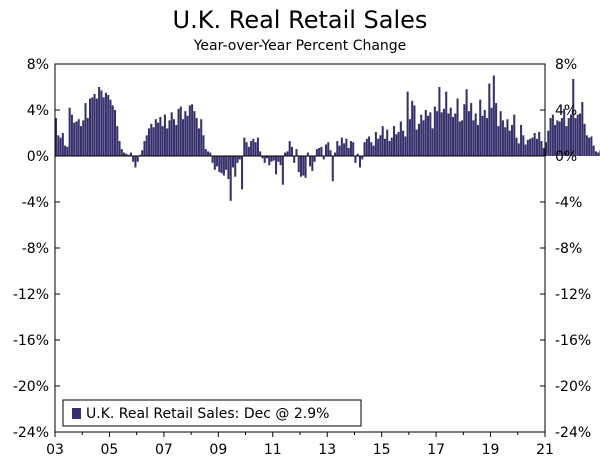 The height and width of the screenshot is (459, 600). What do you see at coordinates (38, 111) in the screenshot?
I see `y-tick-label-left: 4%` at bounding box center [38, 111].